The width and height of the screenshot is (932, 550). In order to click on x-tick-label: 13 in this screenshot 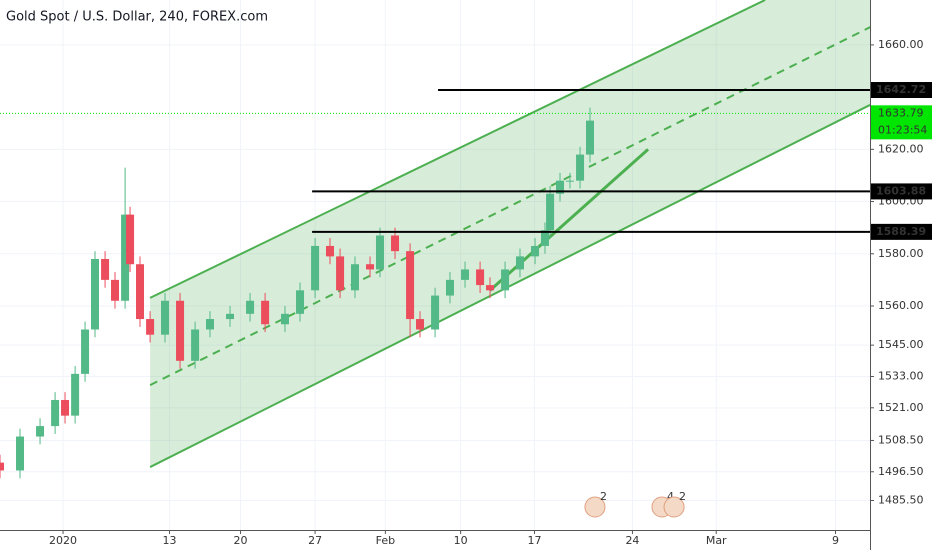, I will do `click(170, 540)`.